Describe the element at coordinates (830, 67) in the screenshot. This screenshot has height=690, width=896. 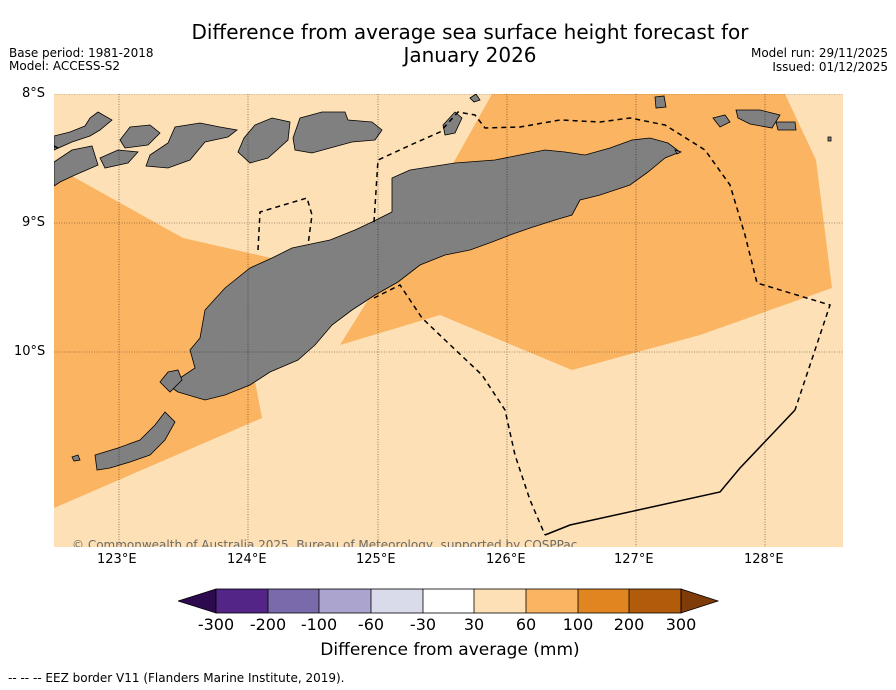
I see `issued-date: Issued: 01/12/2025` at that location.